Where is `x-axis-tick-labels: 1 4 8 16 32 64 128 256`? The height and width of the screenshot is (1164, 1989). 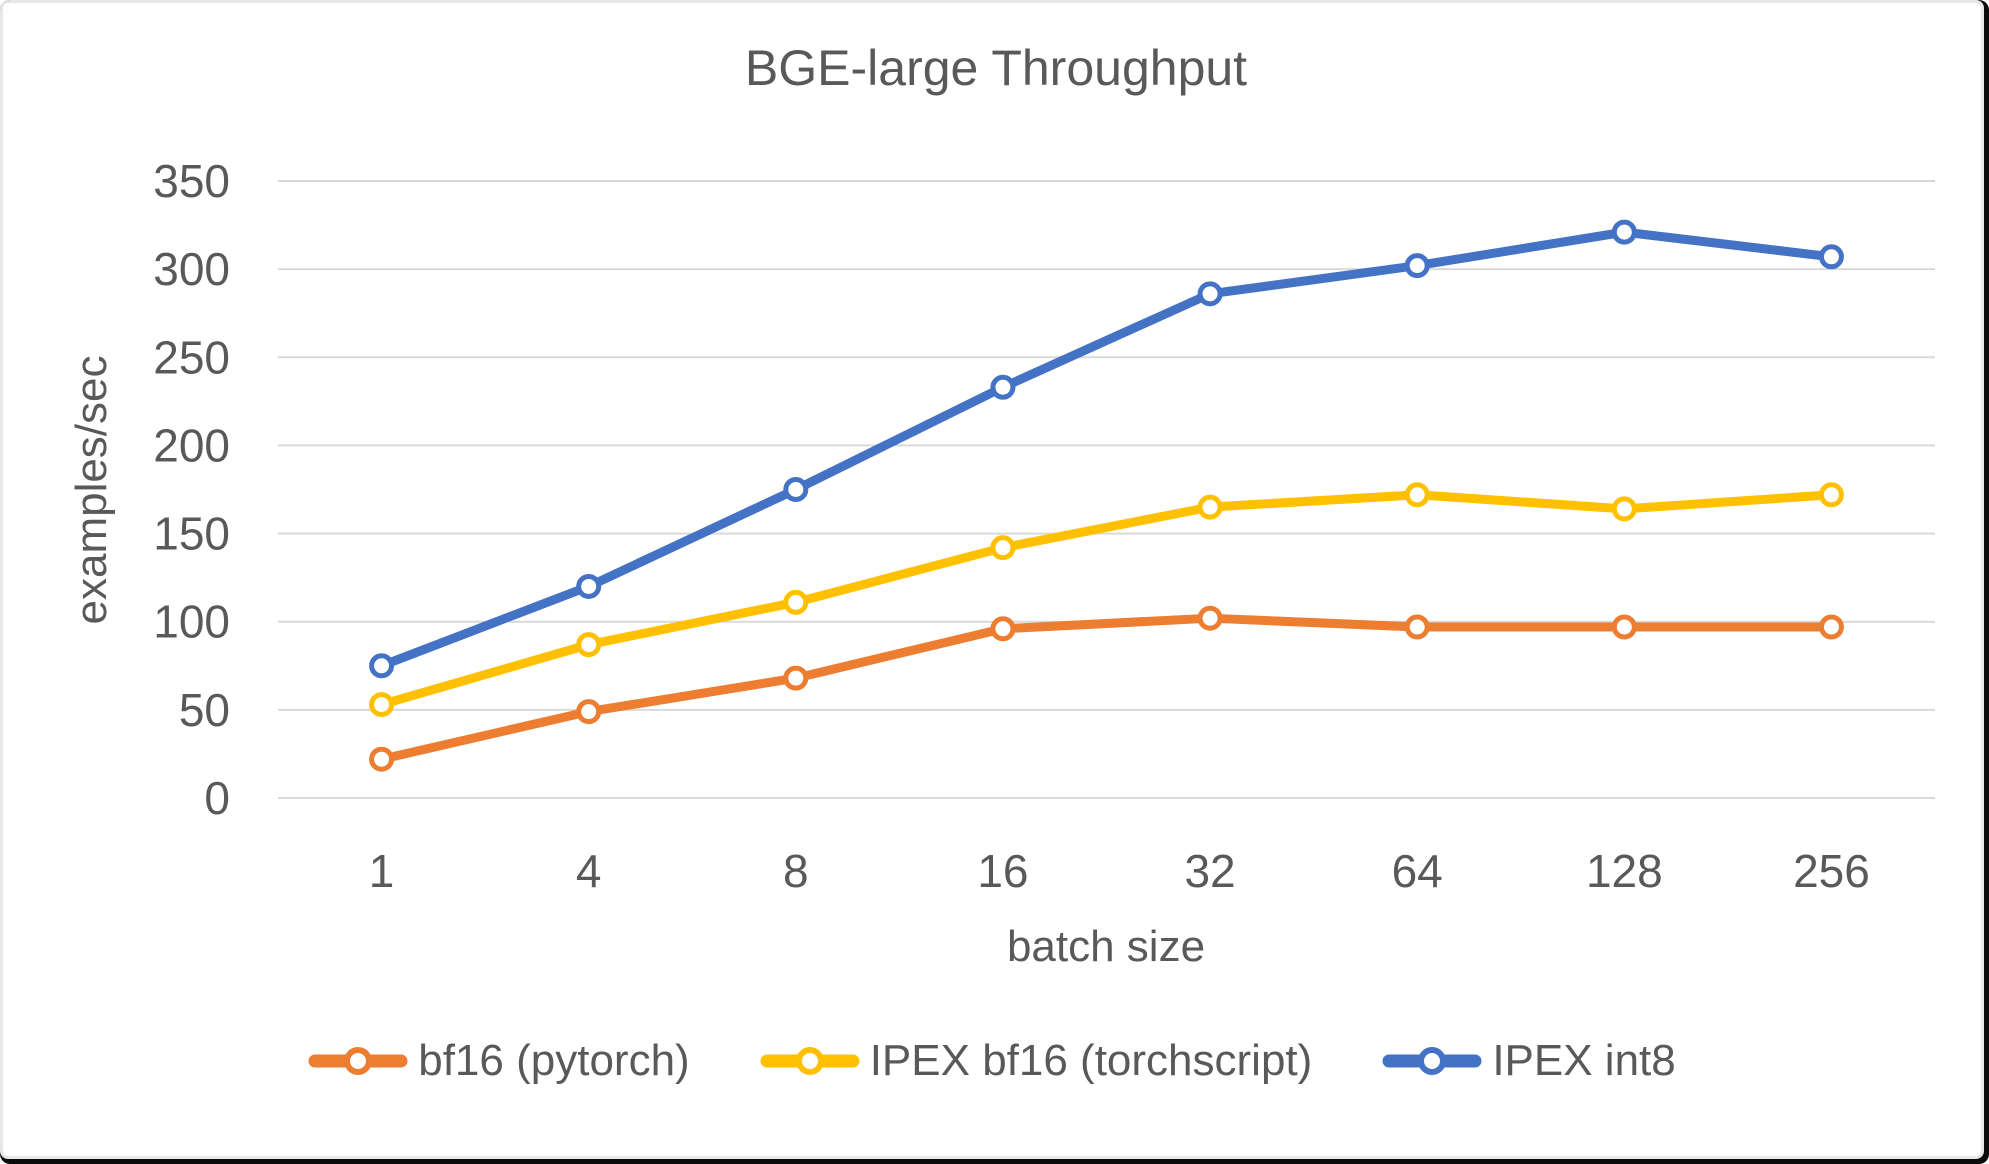
x-axis-tick-labels: 1 4 8 16 32 64 128 256 is located at coordinates (1119, 871).